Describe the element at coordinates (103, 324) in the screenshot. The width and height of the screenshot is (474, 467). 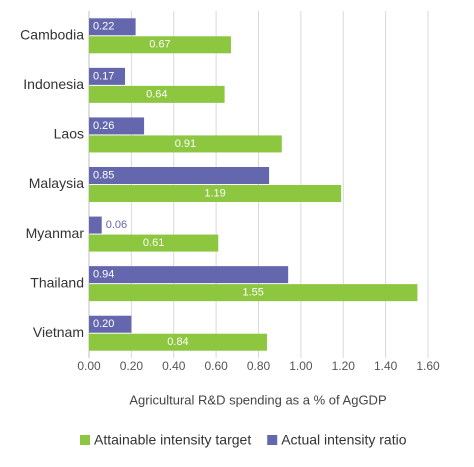
I see `value-label: 0.20` at that location.